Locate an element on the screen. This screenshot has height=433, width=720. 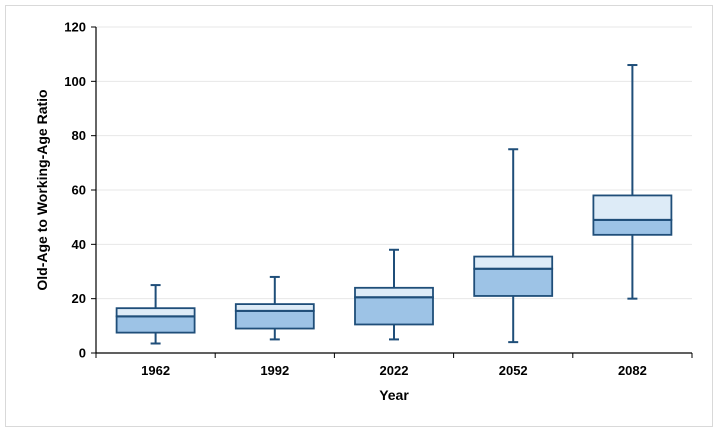
y-tick-label: 60 is located at coordinates (79, 190).